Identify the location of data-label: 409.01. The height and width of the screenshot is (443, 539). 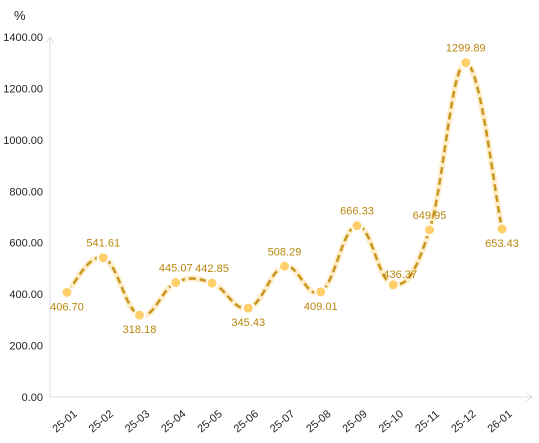
(321, 307).